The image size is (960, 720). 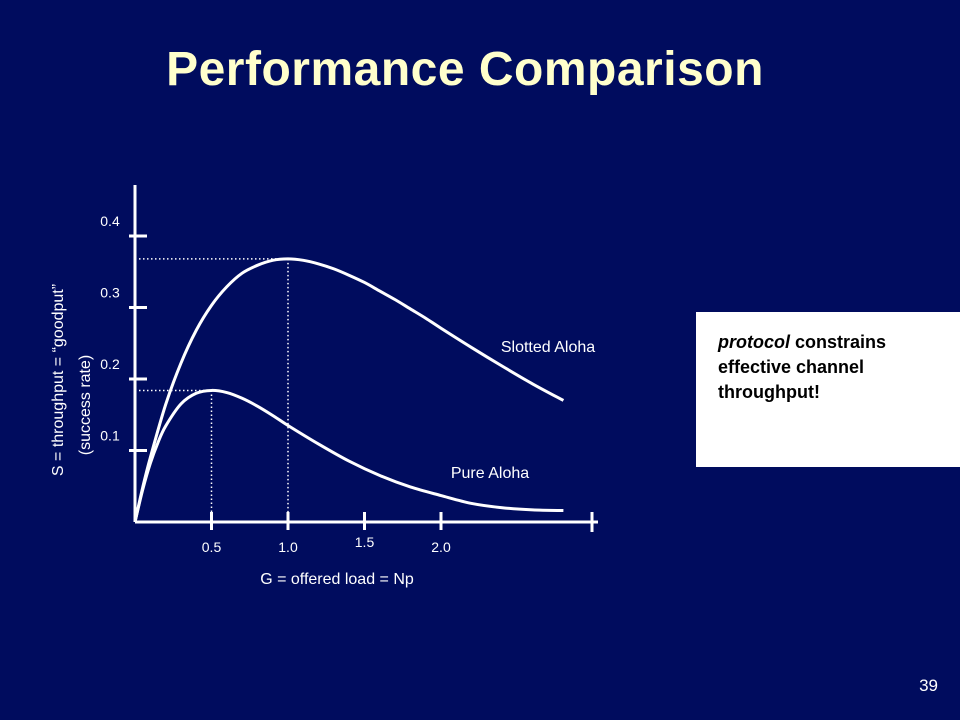 I want to click on y-tick-label: 0.4, so click(x=110, y=221).